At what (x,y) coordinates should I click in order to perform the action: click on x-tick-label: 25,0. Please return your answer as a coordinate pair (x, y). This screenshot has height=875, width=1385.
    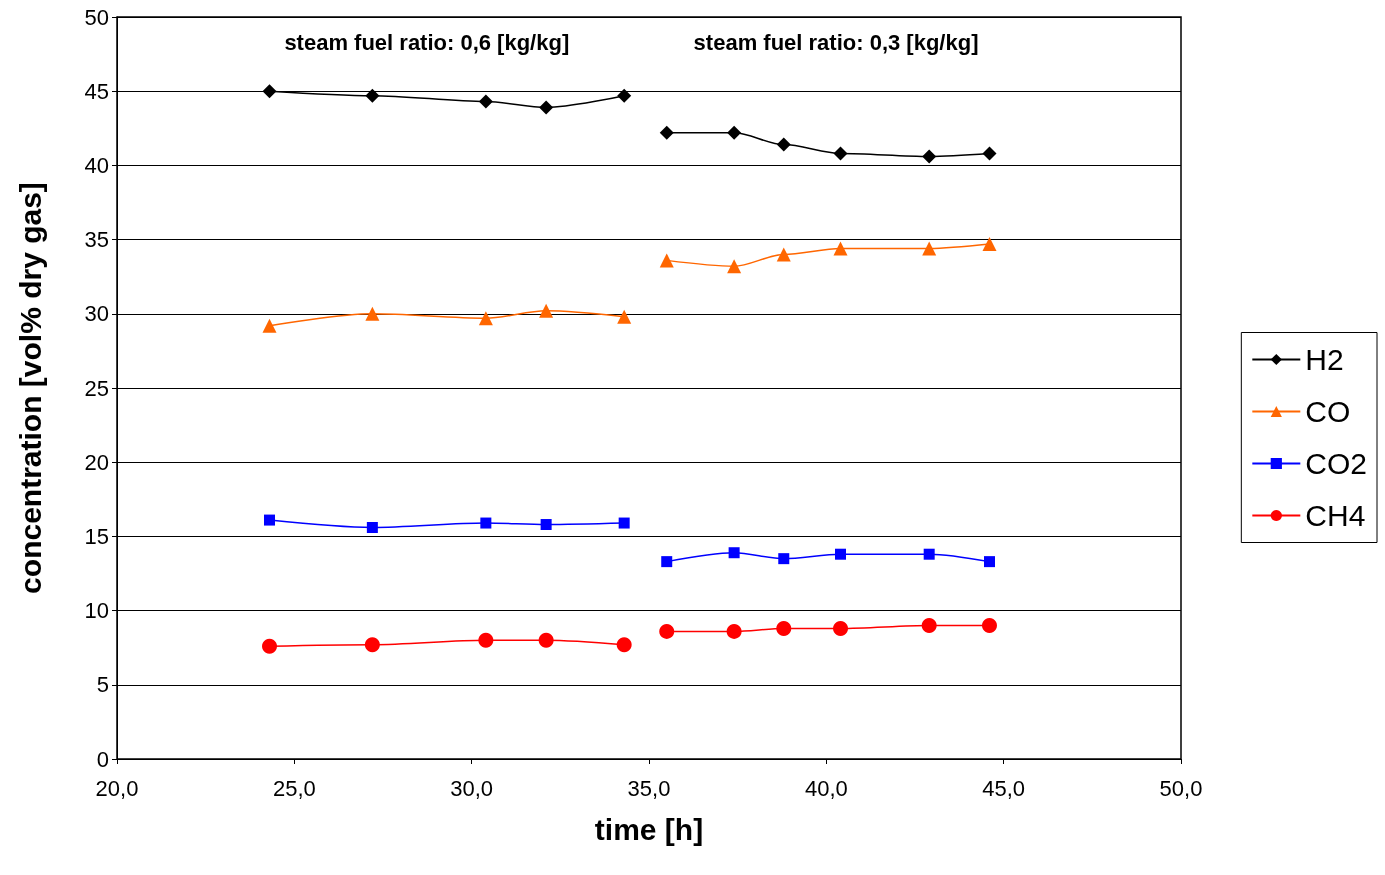
    Looking at the image, I should click on (294, 788).